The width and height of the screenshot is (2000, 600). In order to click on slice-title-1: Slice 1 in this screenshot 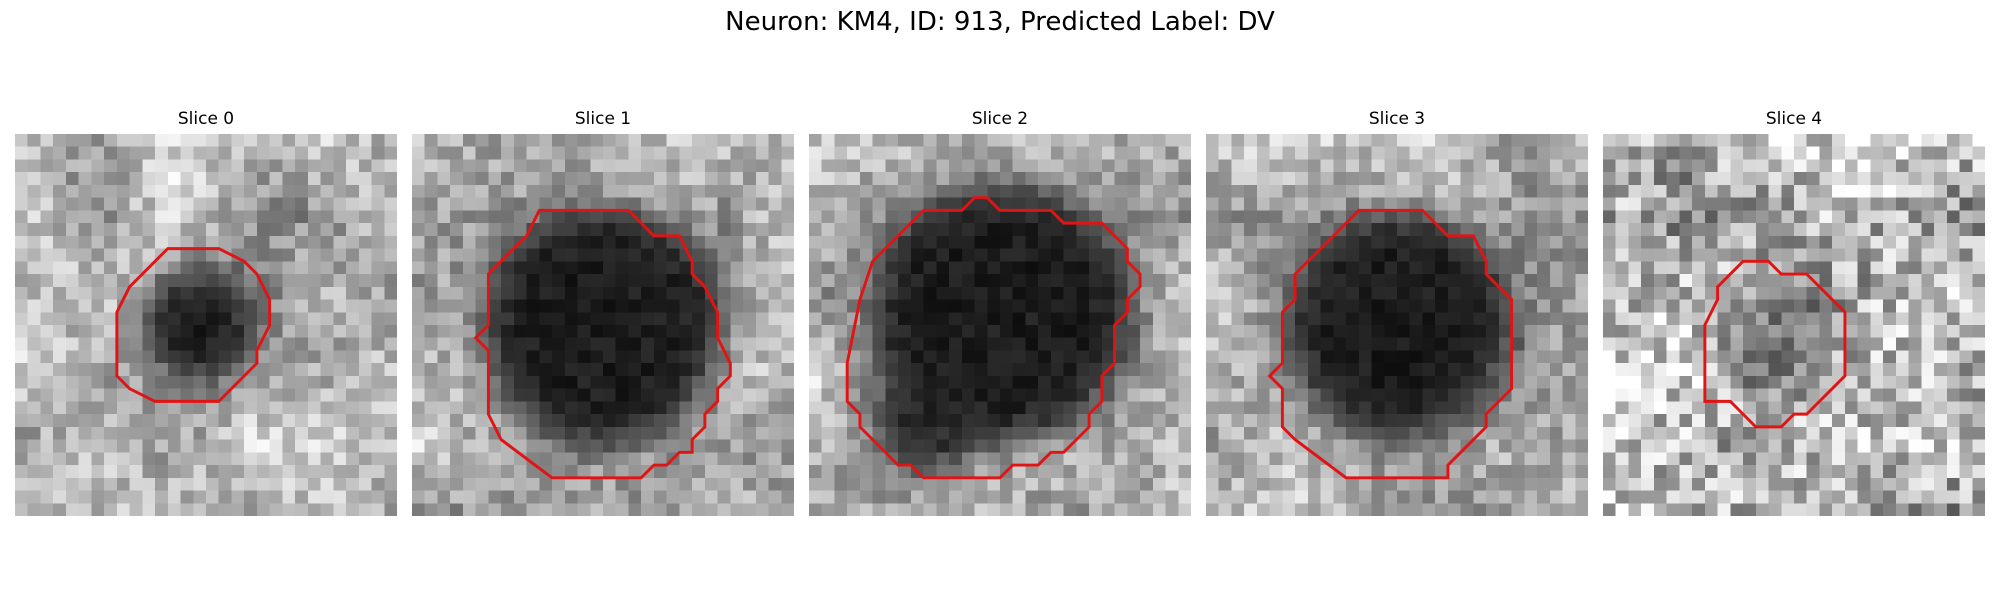, I will do `click(603, 119)`.